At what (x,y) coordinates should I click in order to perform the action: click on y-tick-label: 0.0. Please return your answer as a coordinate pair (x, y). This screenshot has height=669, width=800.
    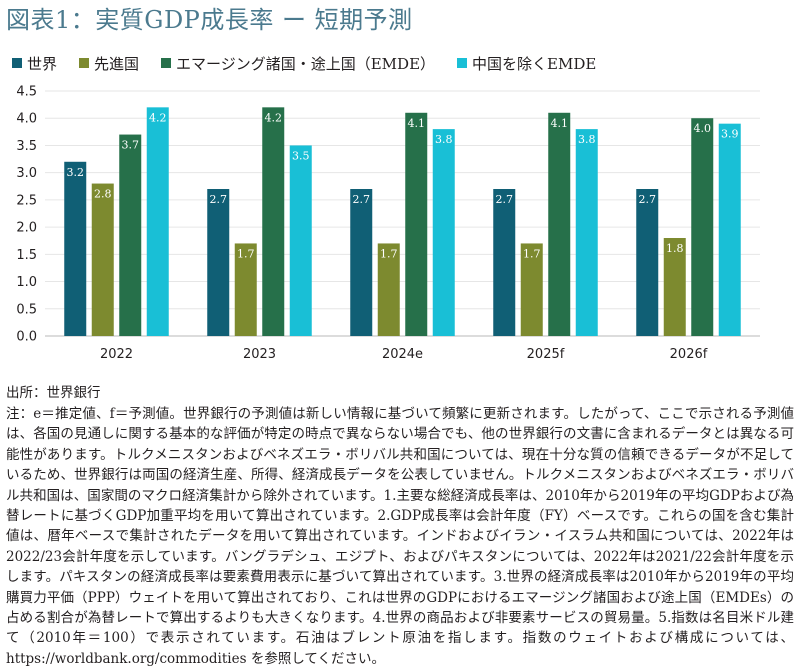
    Looking at the image, I should click on (26, 337).